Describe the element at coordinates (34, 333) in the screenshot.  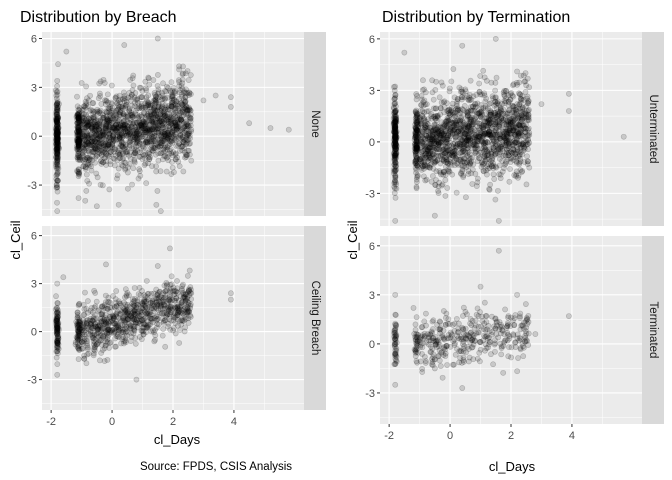
I see `y-tick-label: 0` at that location.